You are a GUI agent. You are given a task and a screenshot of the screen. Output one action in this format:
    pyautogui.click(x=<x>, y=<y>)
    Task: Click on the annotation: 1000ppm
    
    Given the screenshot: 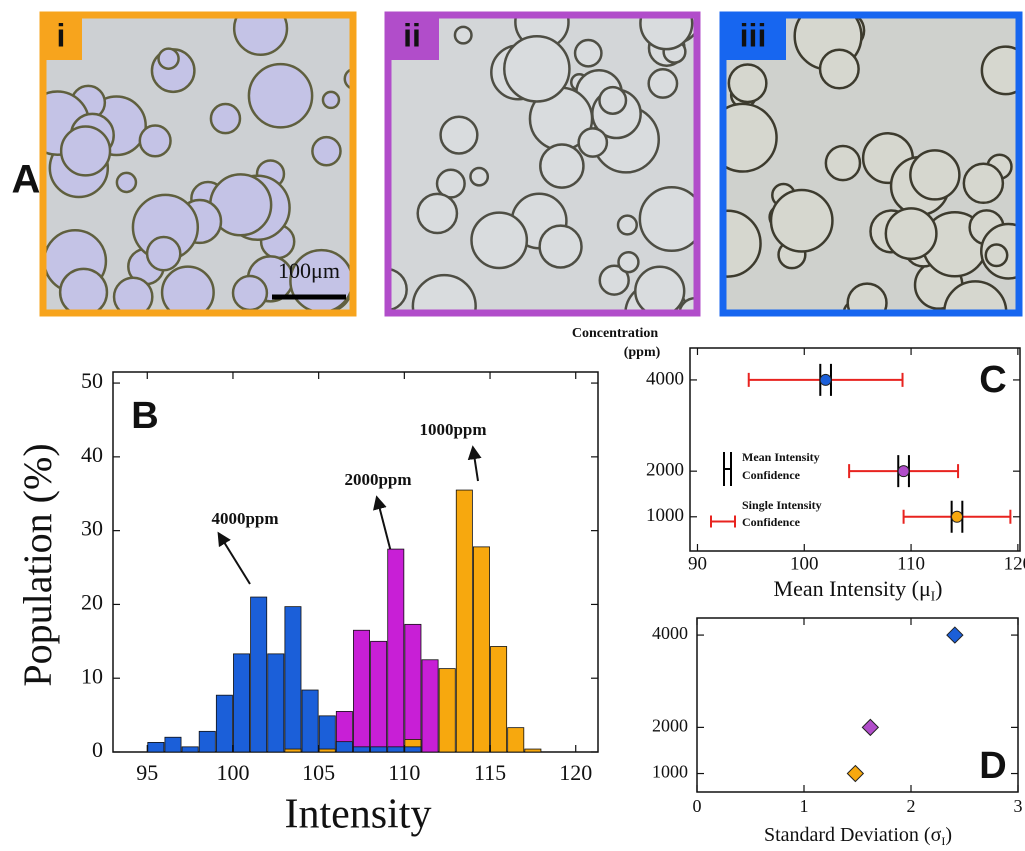 What is the action you would take?
    pyautogui.click(x=452, y=429)
    